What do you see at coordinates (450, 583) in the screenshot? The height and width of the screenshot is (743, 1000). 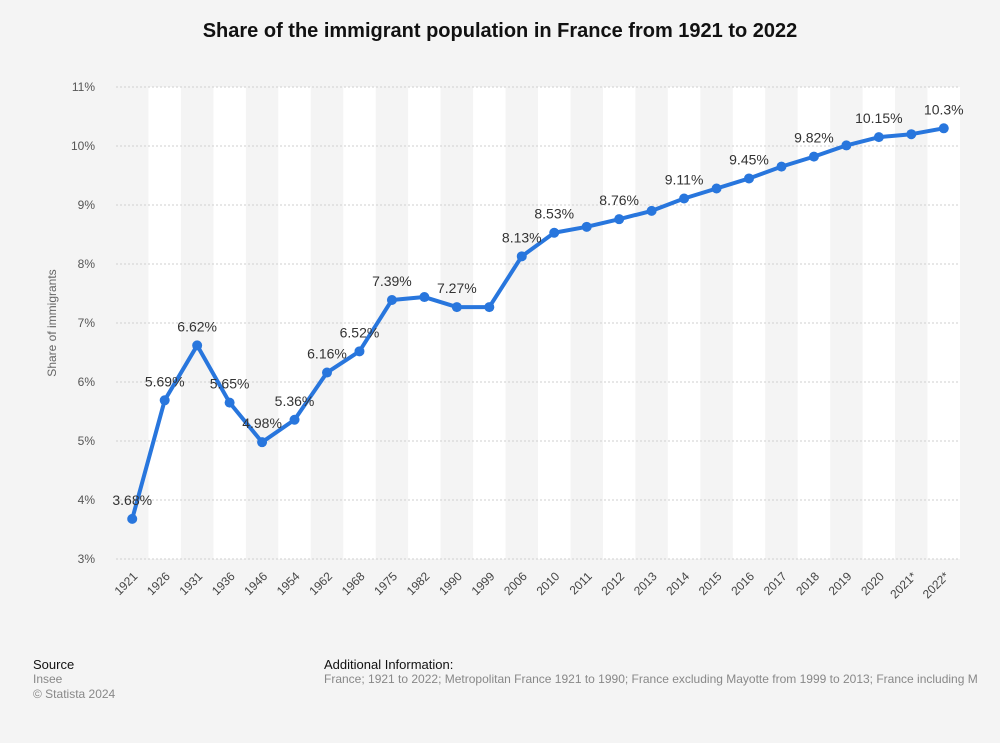 I see `x-tick-label: 1990` at bounding box center [450, 583].